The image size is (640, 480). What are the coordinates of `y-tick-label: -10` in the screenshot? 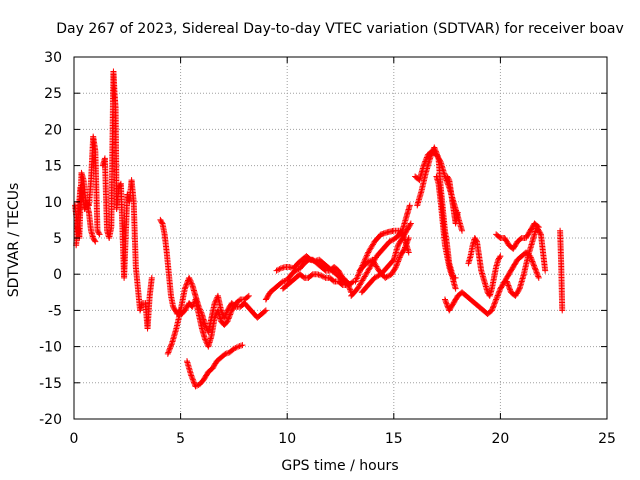 It's located at (50, 348).